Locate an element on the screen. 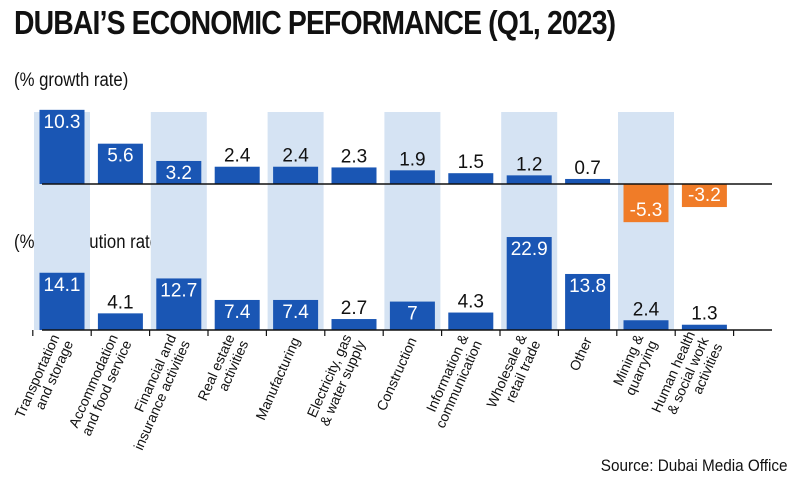 This screenshot has width=800, height=491. source-note: Source: Dubai Media Office is located at coordinates (694, 465).